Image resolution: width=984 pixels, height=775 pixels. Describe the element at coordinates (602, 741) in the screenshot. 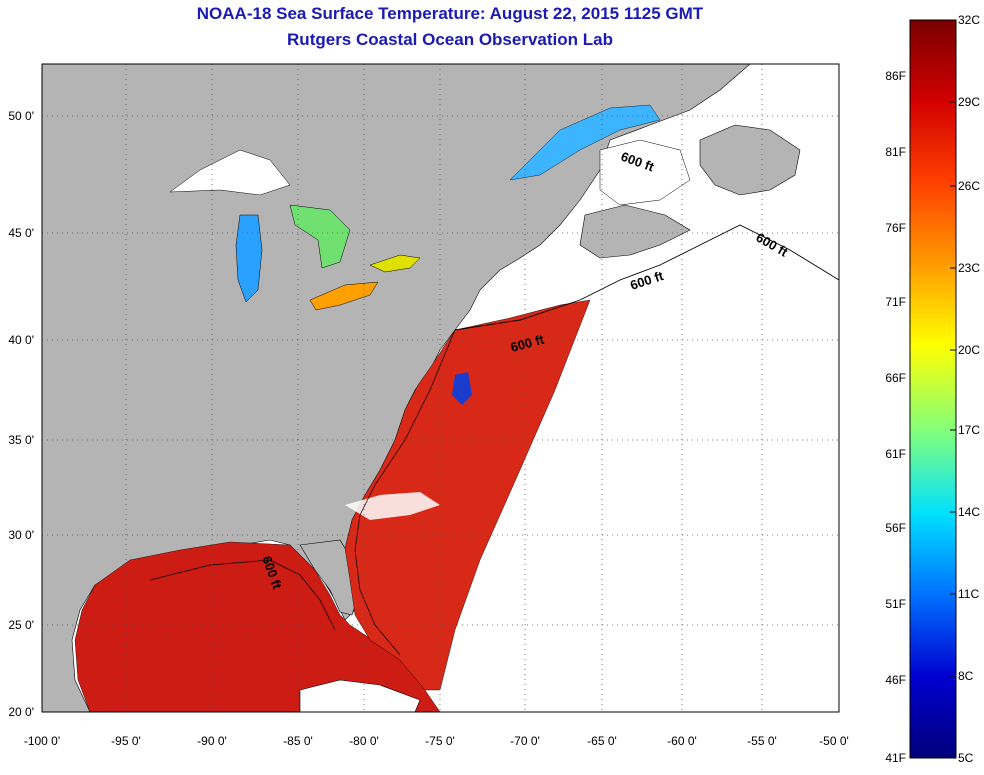

I see `lon-label: -65 0'` at that location.